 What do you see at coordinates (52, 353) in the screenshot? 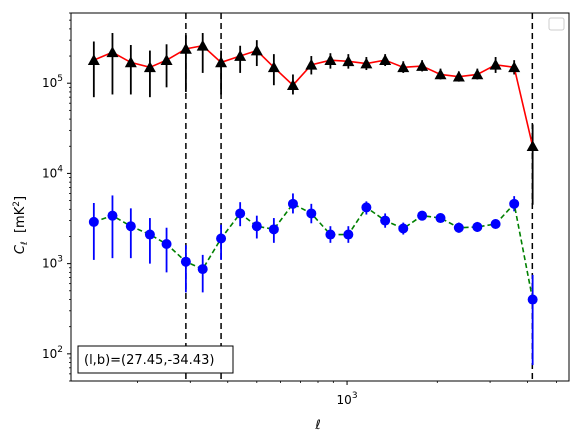
I see `y-tick-label-0: 10²` at bounding box center [52, 353].